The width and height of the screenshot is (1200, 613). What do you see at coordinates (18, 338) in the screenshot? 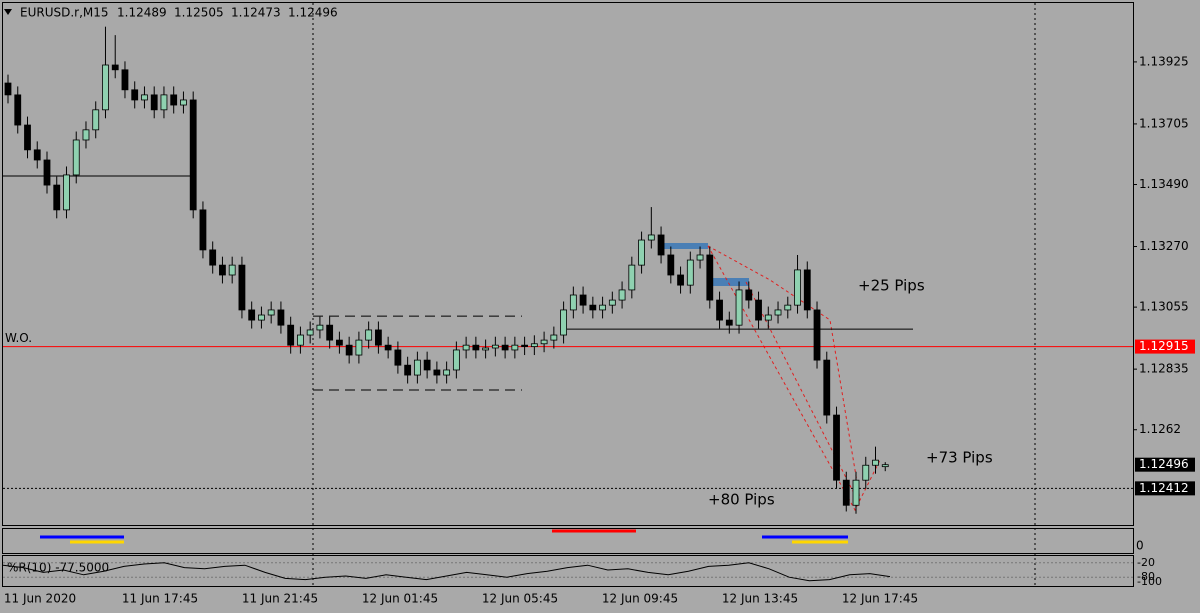
I see `level-label: W.O.` at bounding box center [18, 338].